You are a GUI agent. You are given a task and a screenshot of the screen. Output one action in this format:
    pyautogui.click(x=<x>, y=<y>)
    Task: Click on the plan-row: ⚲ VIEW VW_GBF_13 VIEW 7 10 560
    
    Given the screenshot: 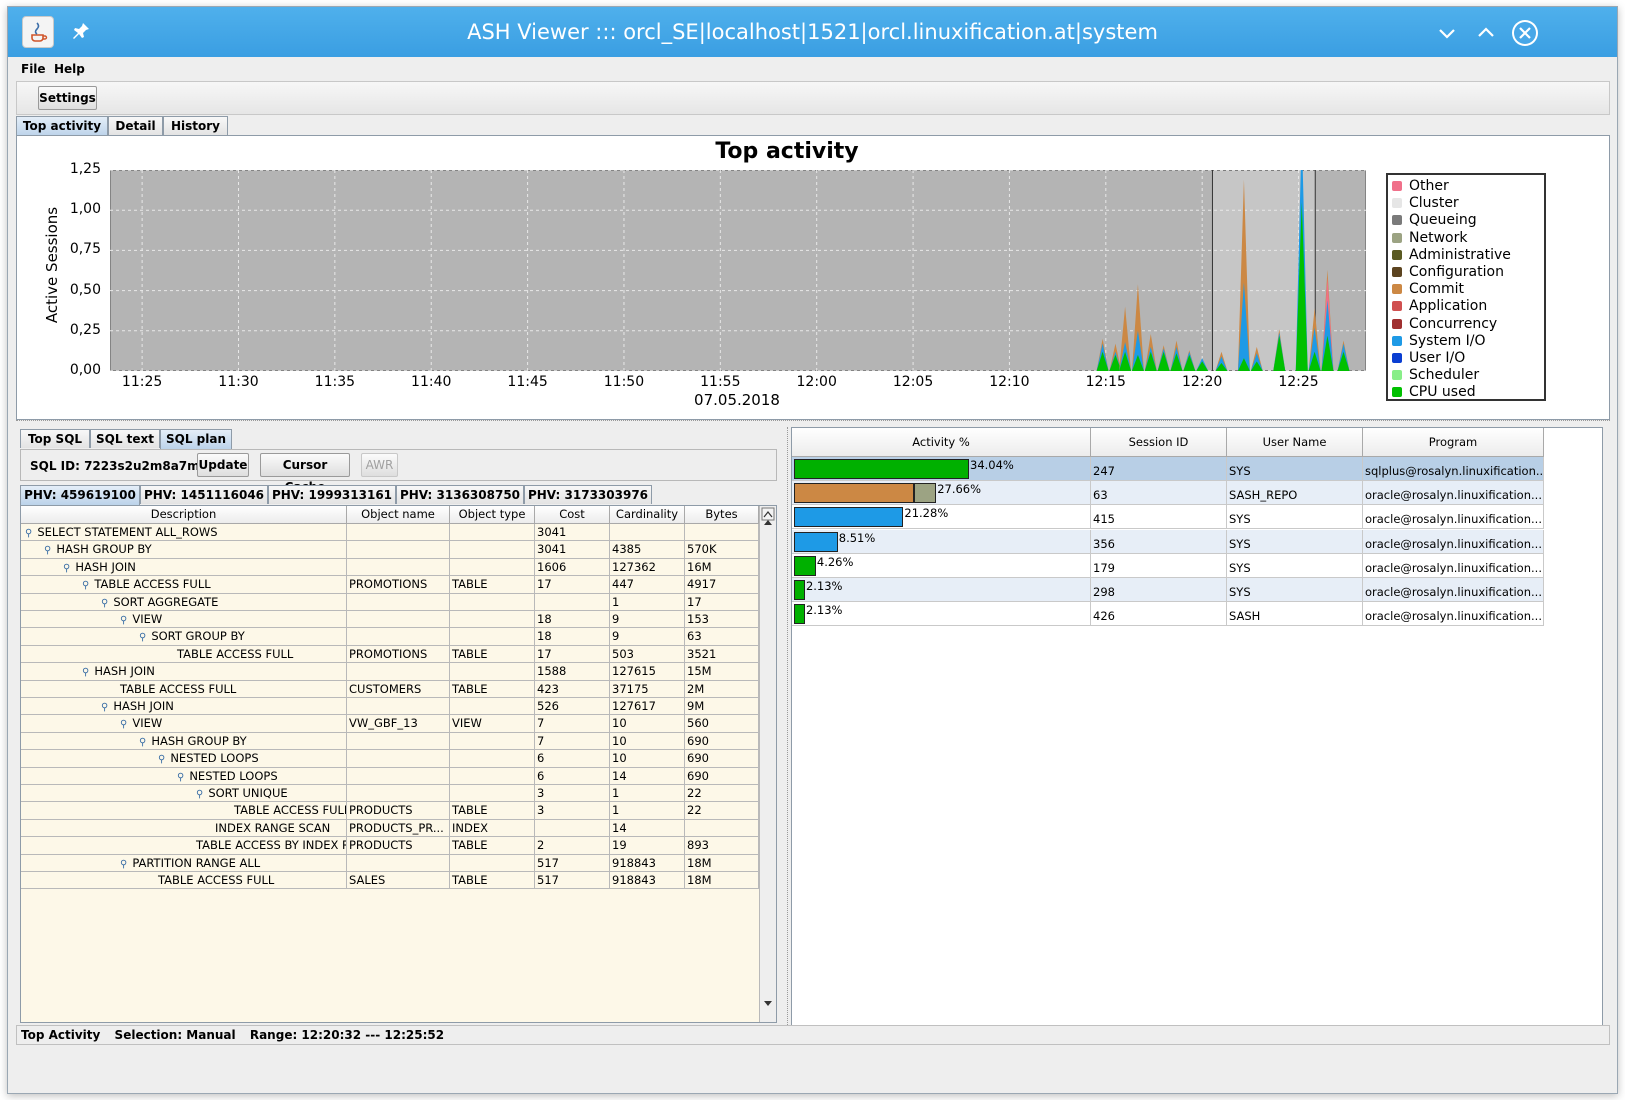 What is the action you would take?
    pyautogui.click(x=390, y=724)
    